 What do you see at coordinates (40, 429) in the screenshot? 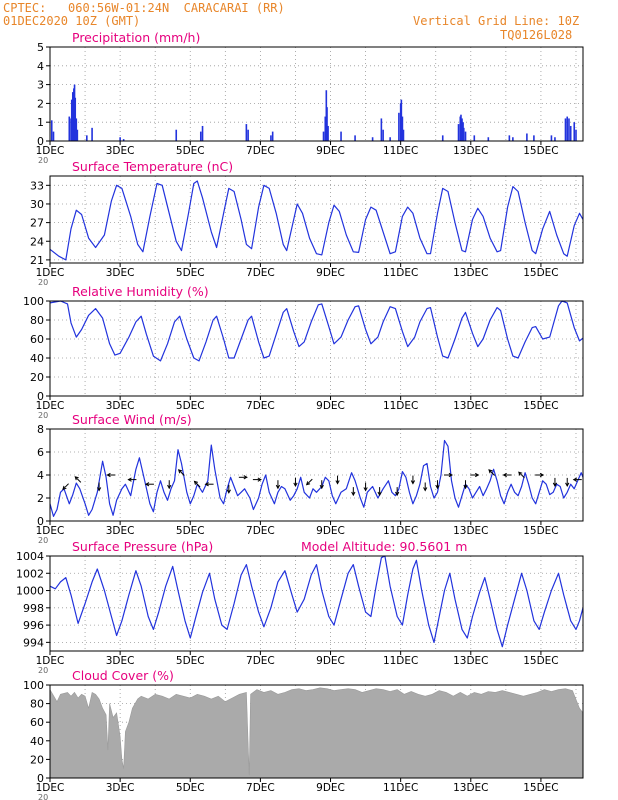
I see `y-tick-label: 8` at bounding box center [40, 429].